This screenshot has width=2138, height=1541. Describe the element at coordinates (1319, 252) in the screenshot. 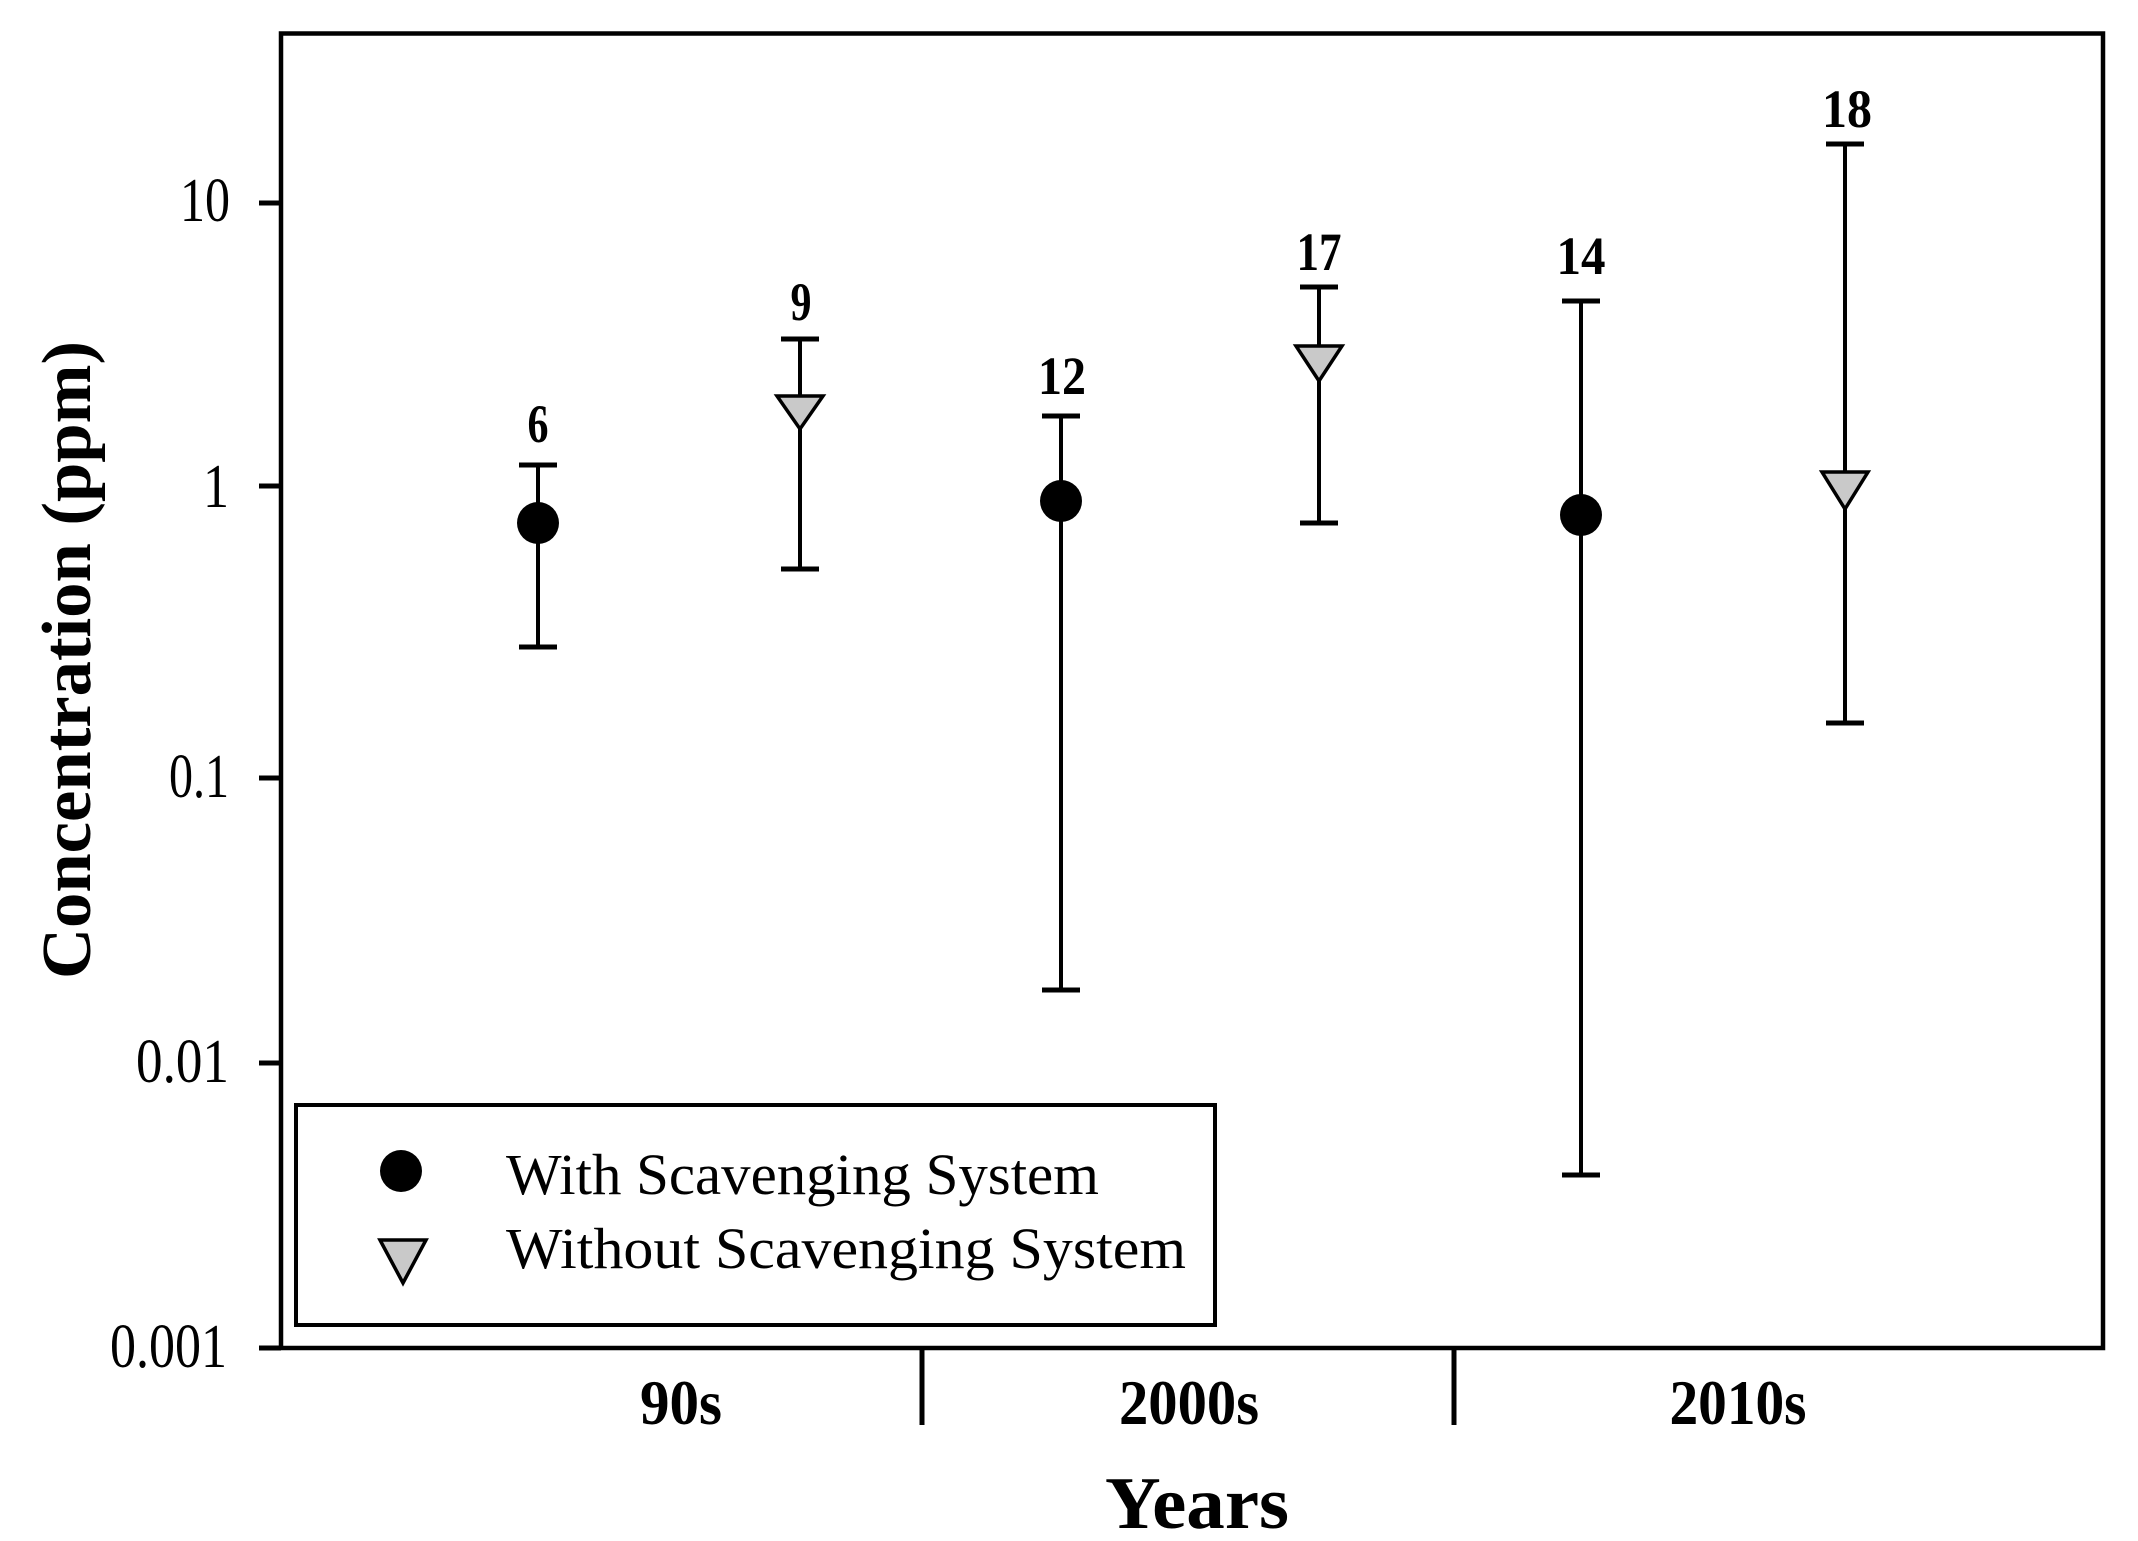

I see `svg-text: 17` at that location.